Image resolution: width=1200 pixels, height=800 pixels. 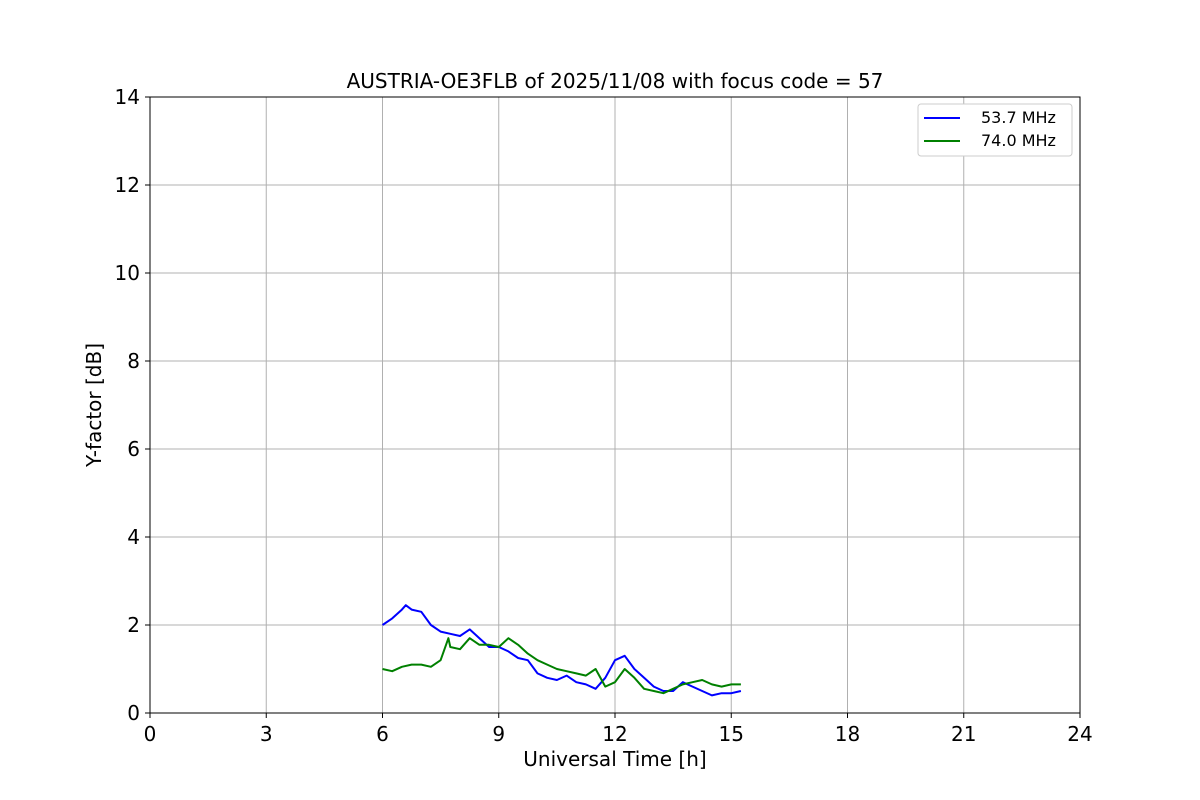 I want to click on y-tick-label: 0, so click(x=133, y=713).